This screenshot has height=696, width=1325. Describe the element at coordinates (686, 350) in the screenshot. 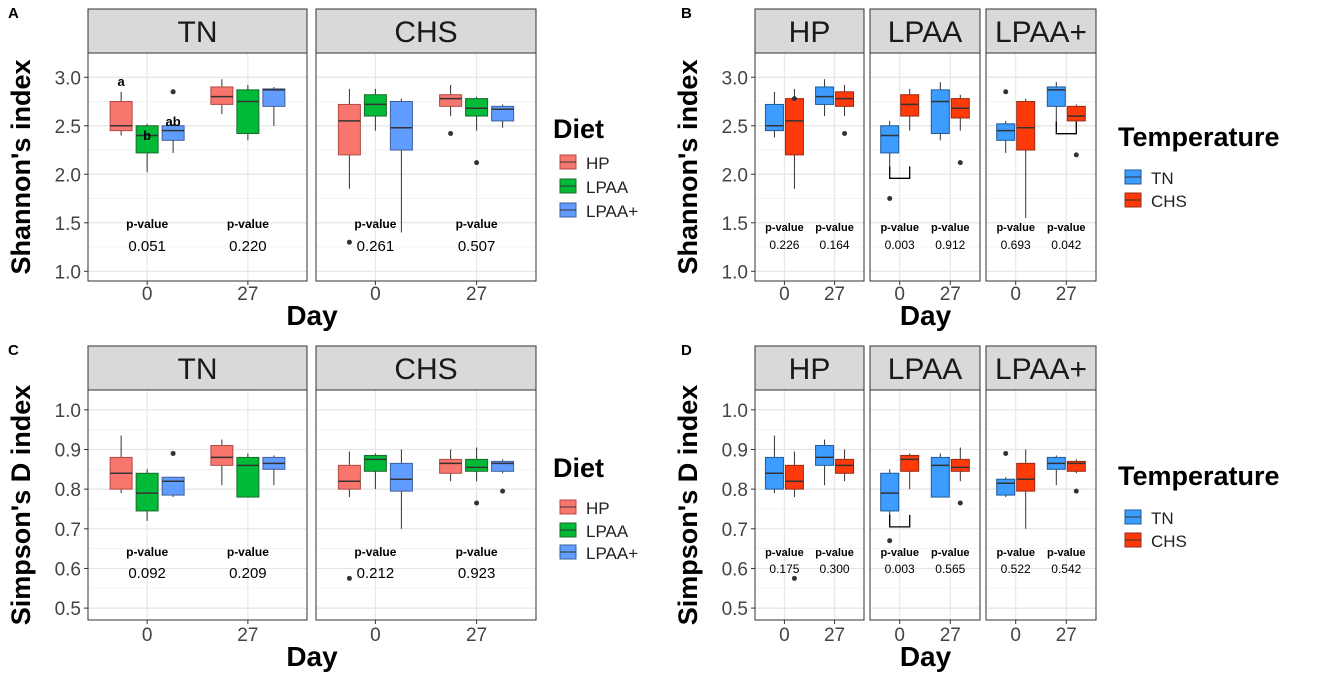

I see `panel-label: D` at that location.